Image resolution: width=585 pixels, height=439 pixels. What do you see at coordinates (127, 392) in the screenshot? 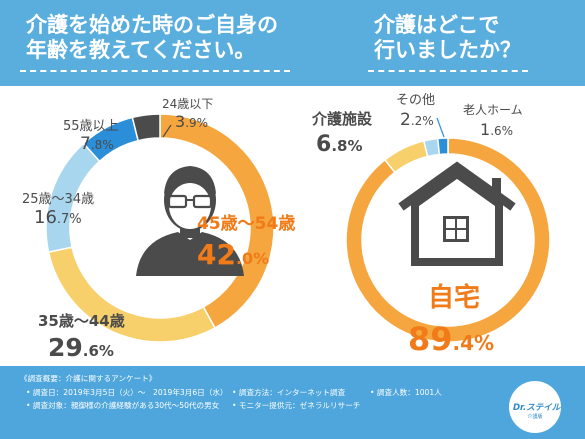
I see `survey-date: • 調査日：2019年3月5日（火）〜 2019年3月6日（水）` at bounding box center [127, 392].